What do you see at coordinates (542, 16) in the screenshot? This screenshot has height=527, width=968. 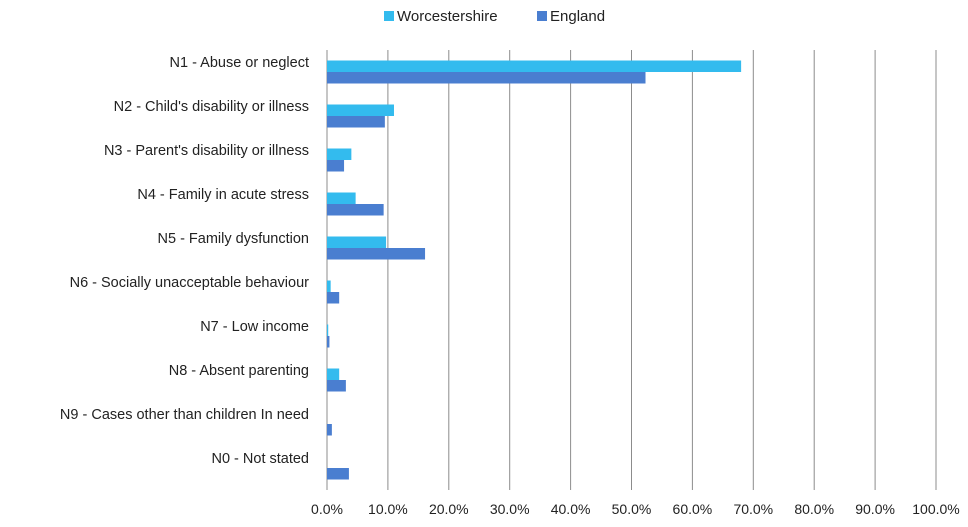 I see `legend-swatch-england` at bounding box center [542, 16].